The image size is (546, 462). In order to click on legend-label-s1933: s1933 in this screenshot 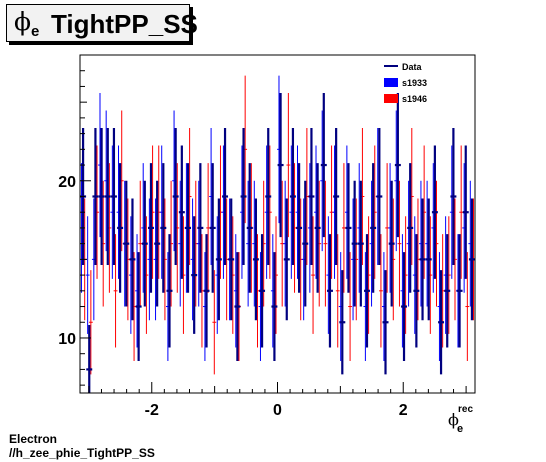, I will do `click(414, 83)`.